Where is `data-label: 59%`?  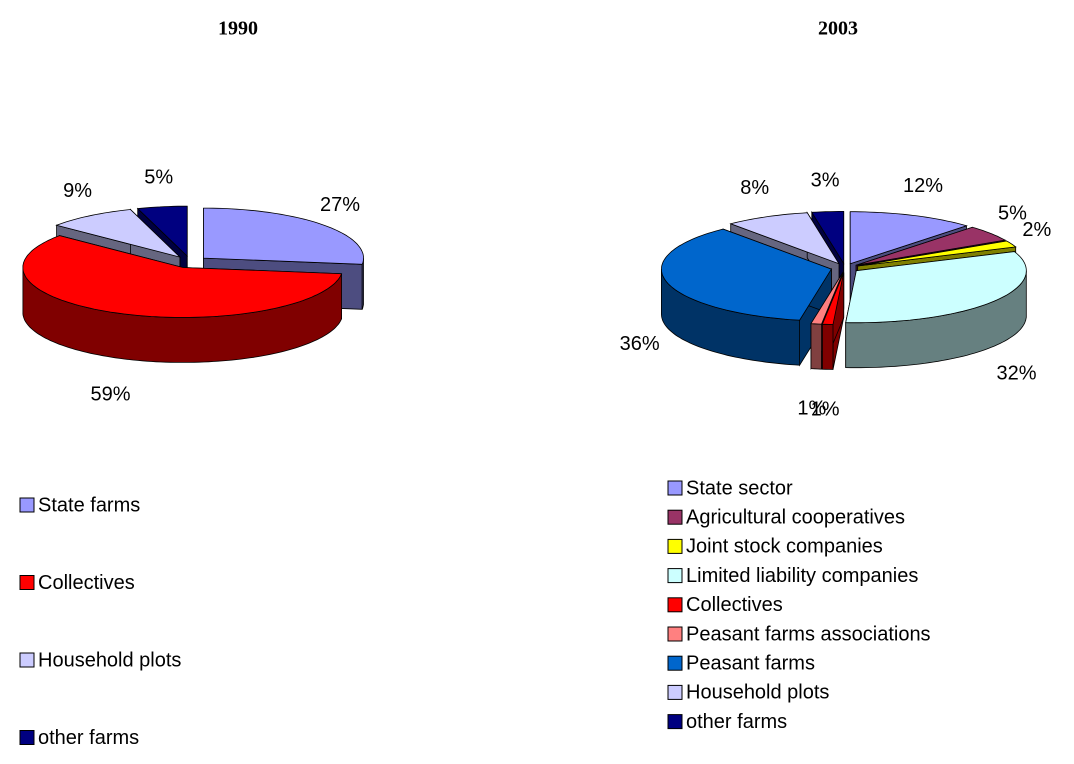 data-label: 59% is located at coordinates (111, 394).